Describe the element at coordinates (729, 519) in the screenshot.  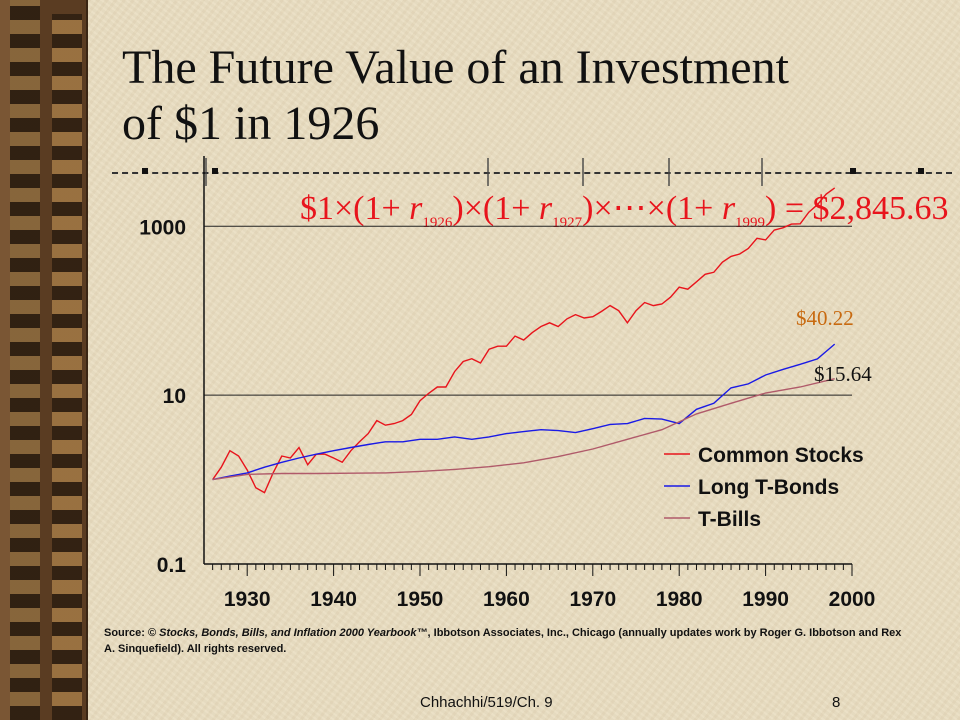
I see `legend-label: T-Bills` at that location.